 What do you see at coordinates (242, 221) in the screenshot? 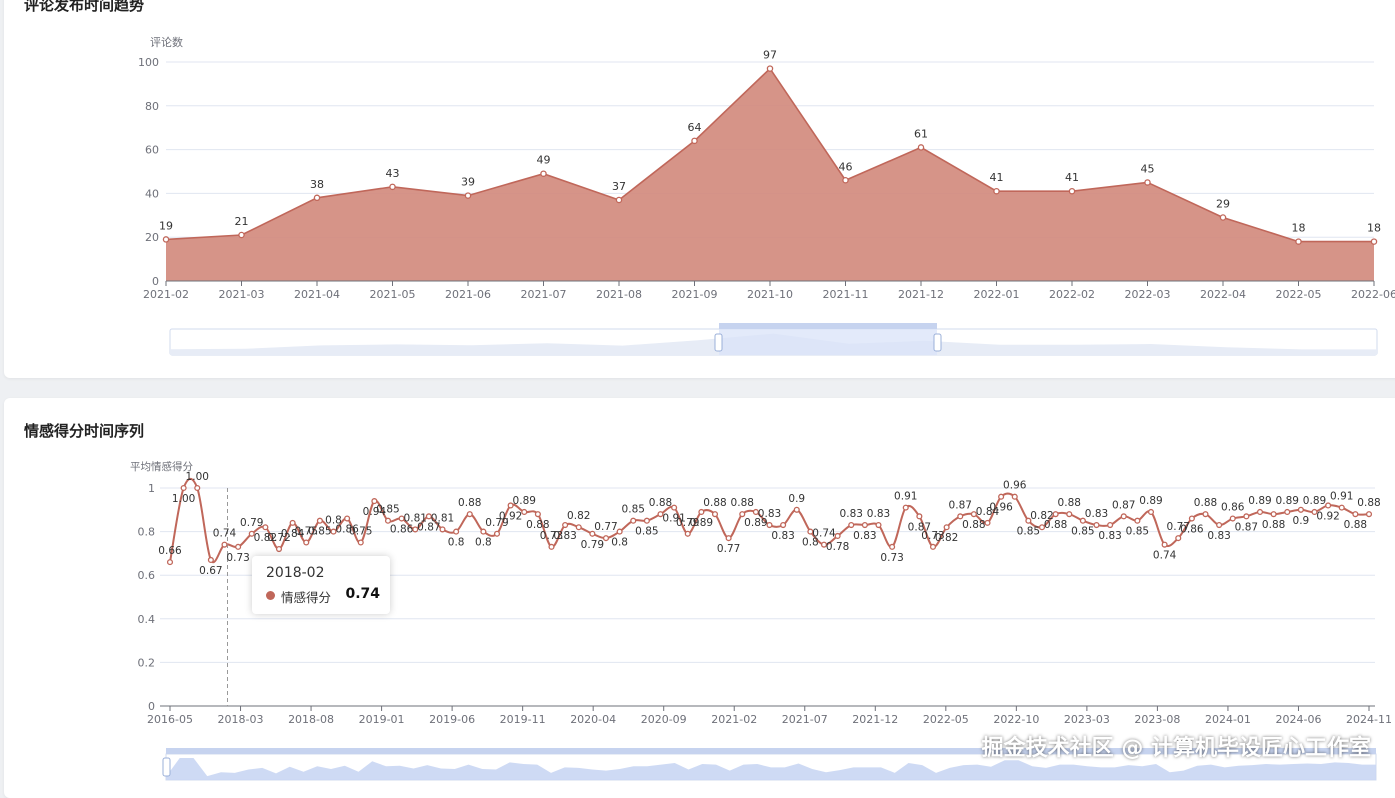
I see `data-label: 21` at bounding box center [242, 221].